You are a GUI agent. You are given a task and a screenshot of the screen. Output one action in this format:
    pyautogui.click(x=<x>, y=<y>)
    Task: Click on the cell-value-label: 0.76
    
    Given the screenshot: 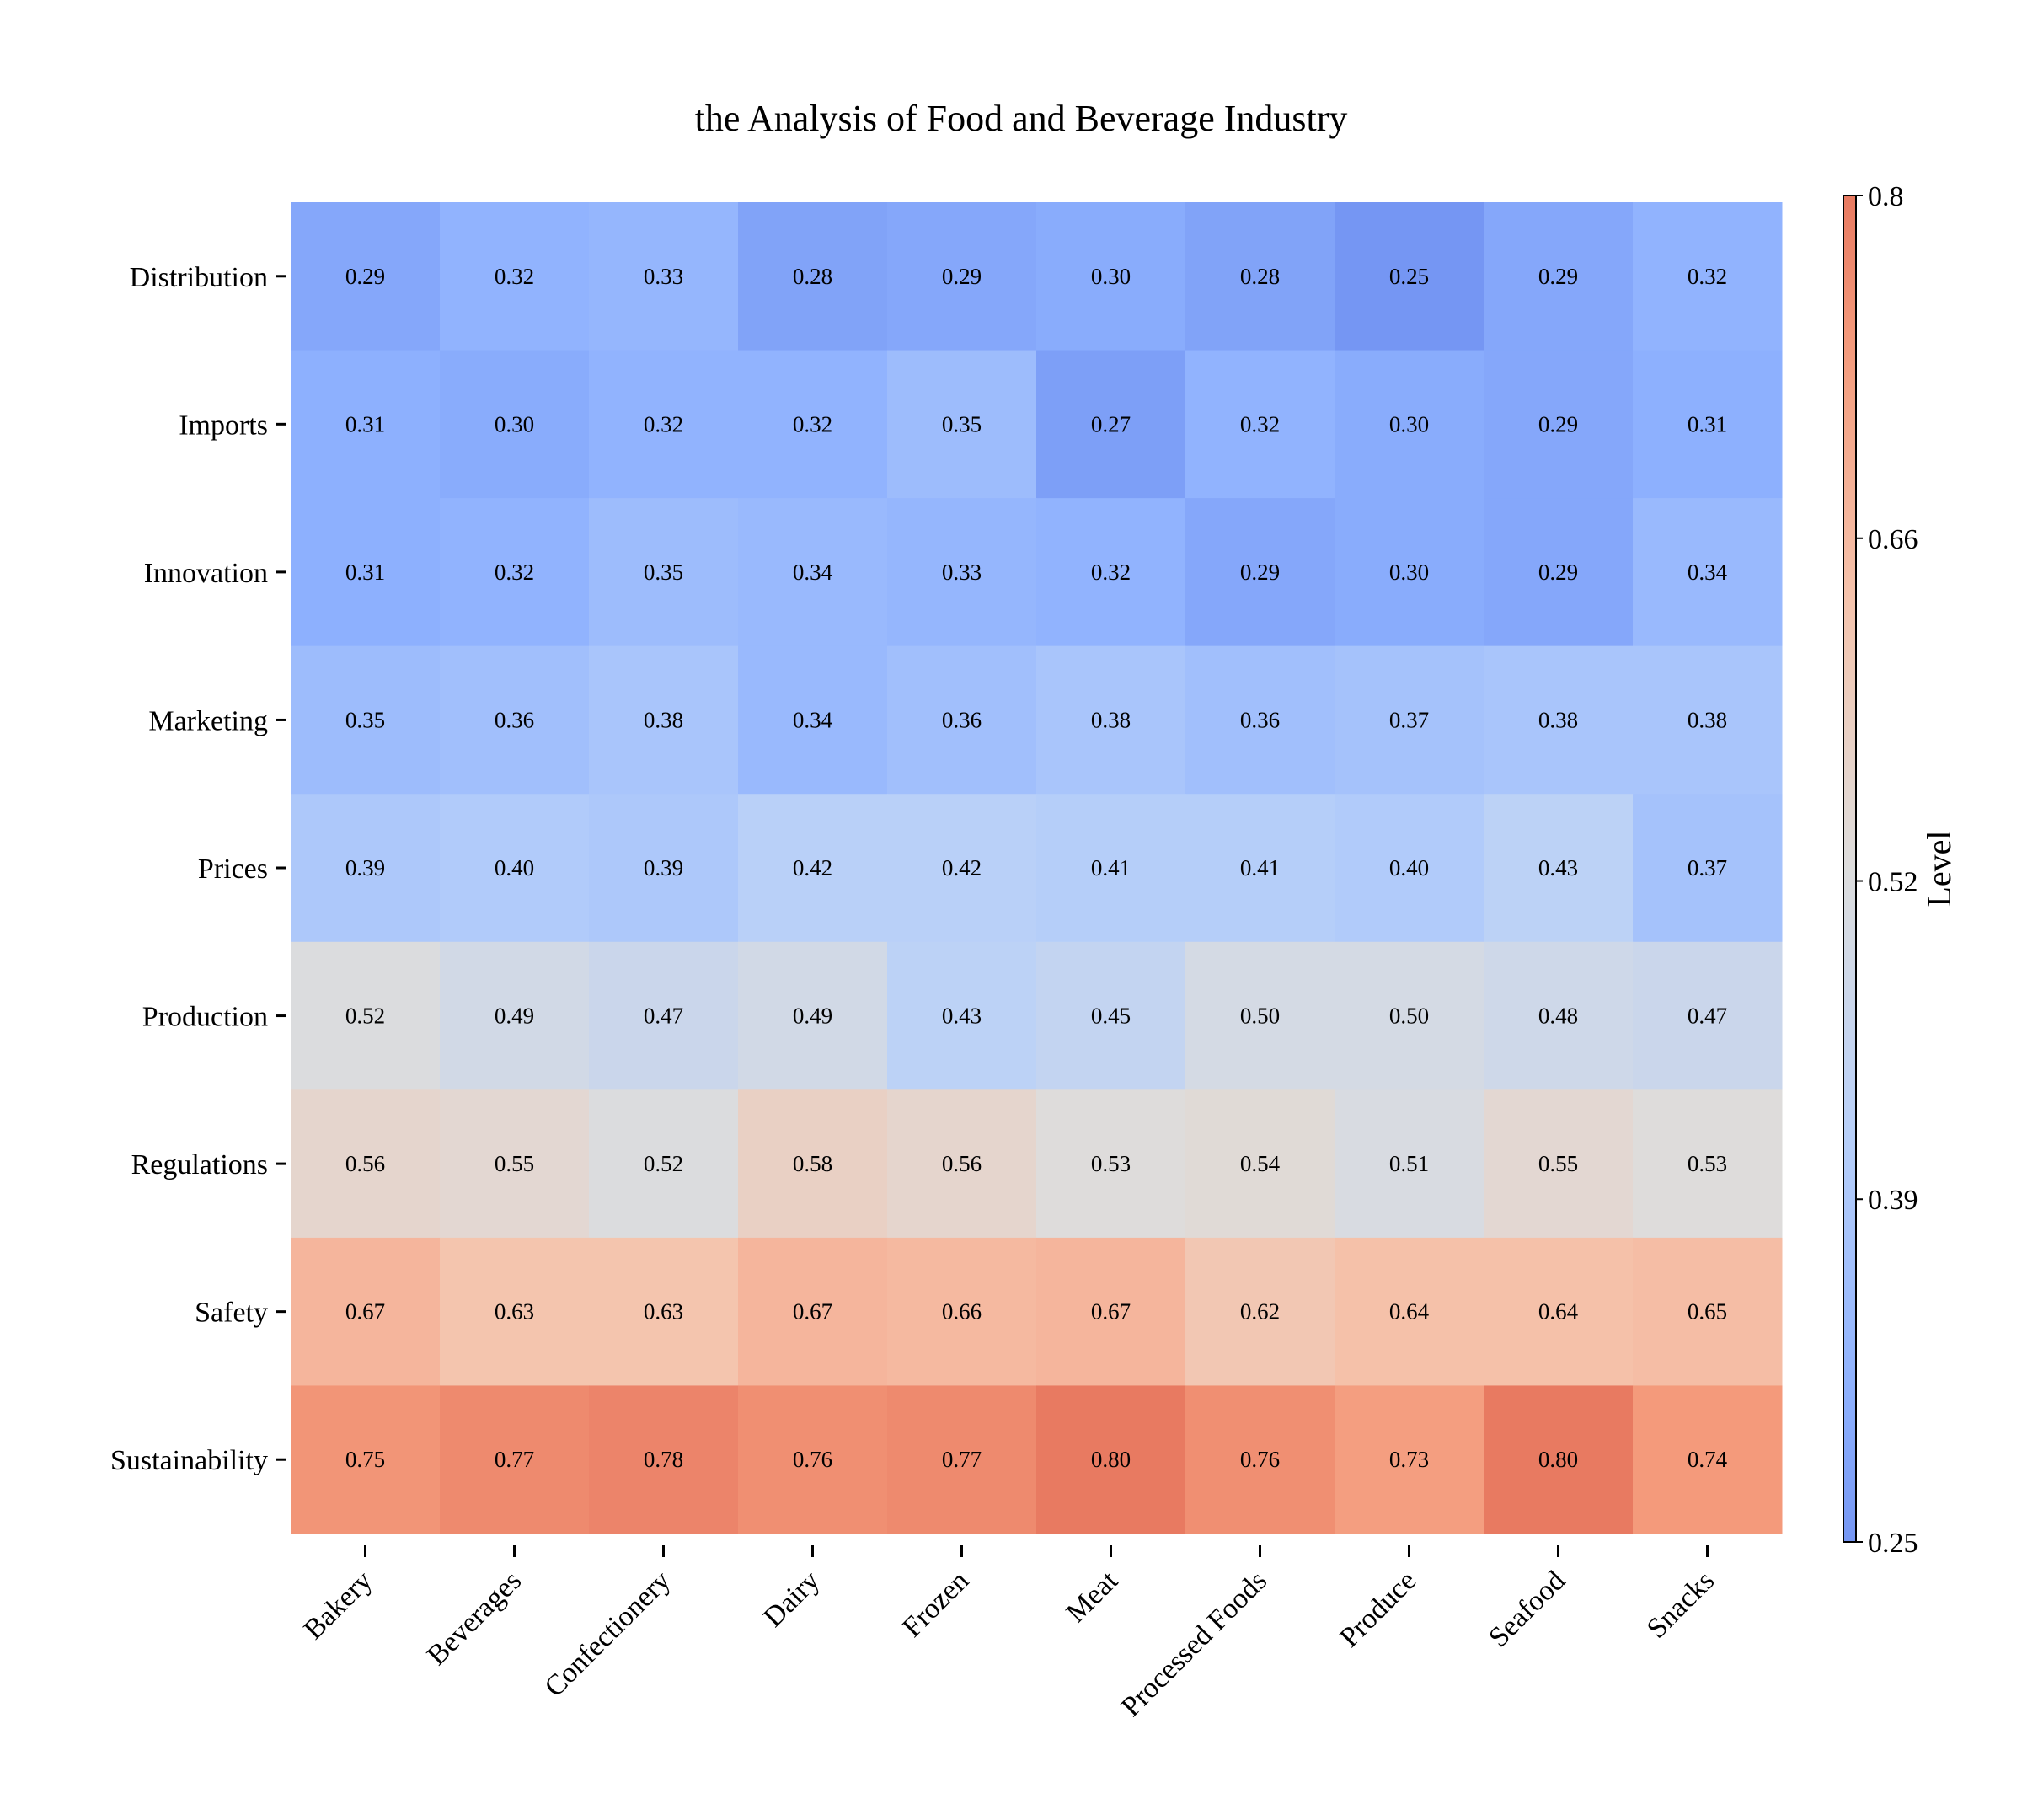 What is the action you would take?
    pyautogui.click(x=812, y=1459)
    